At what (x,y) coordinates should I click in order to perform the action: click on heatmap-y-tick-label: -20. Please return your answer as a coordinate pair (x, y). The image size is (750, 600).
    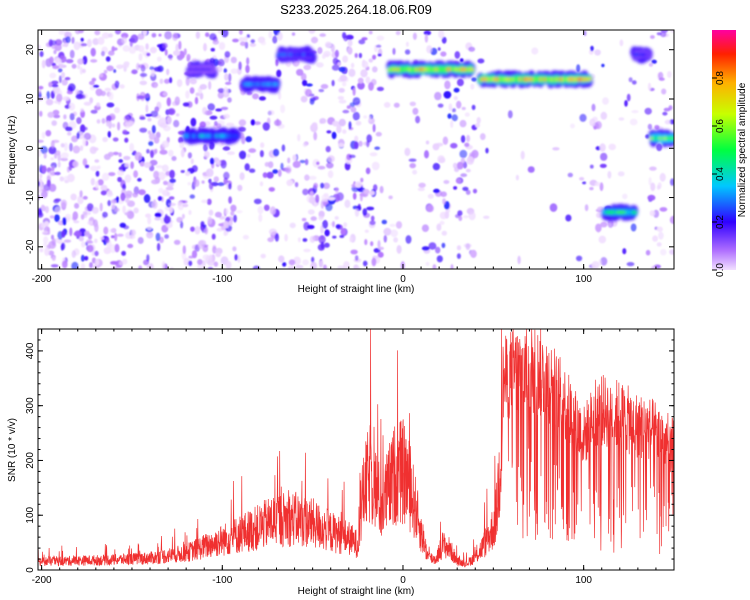
    Looking at the image, I should click on (30, 246).